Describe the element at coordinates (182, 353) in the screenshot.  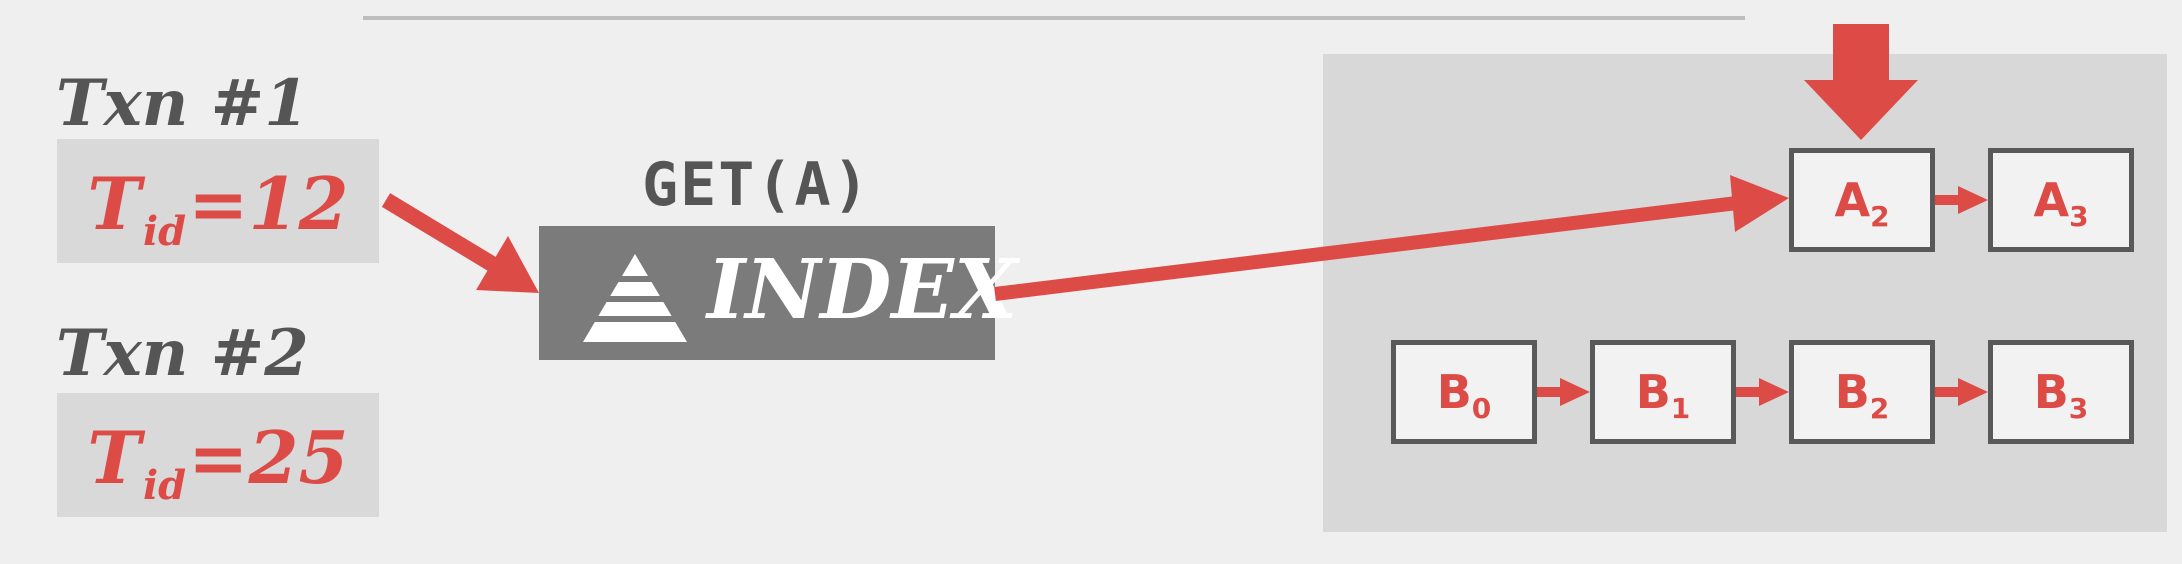
I see `txn2-label: Txn #2` at that location.